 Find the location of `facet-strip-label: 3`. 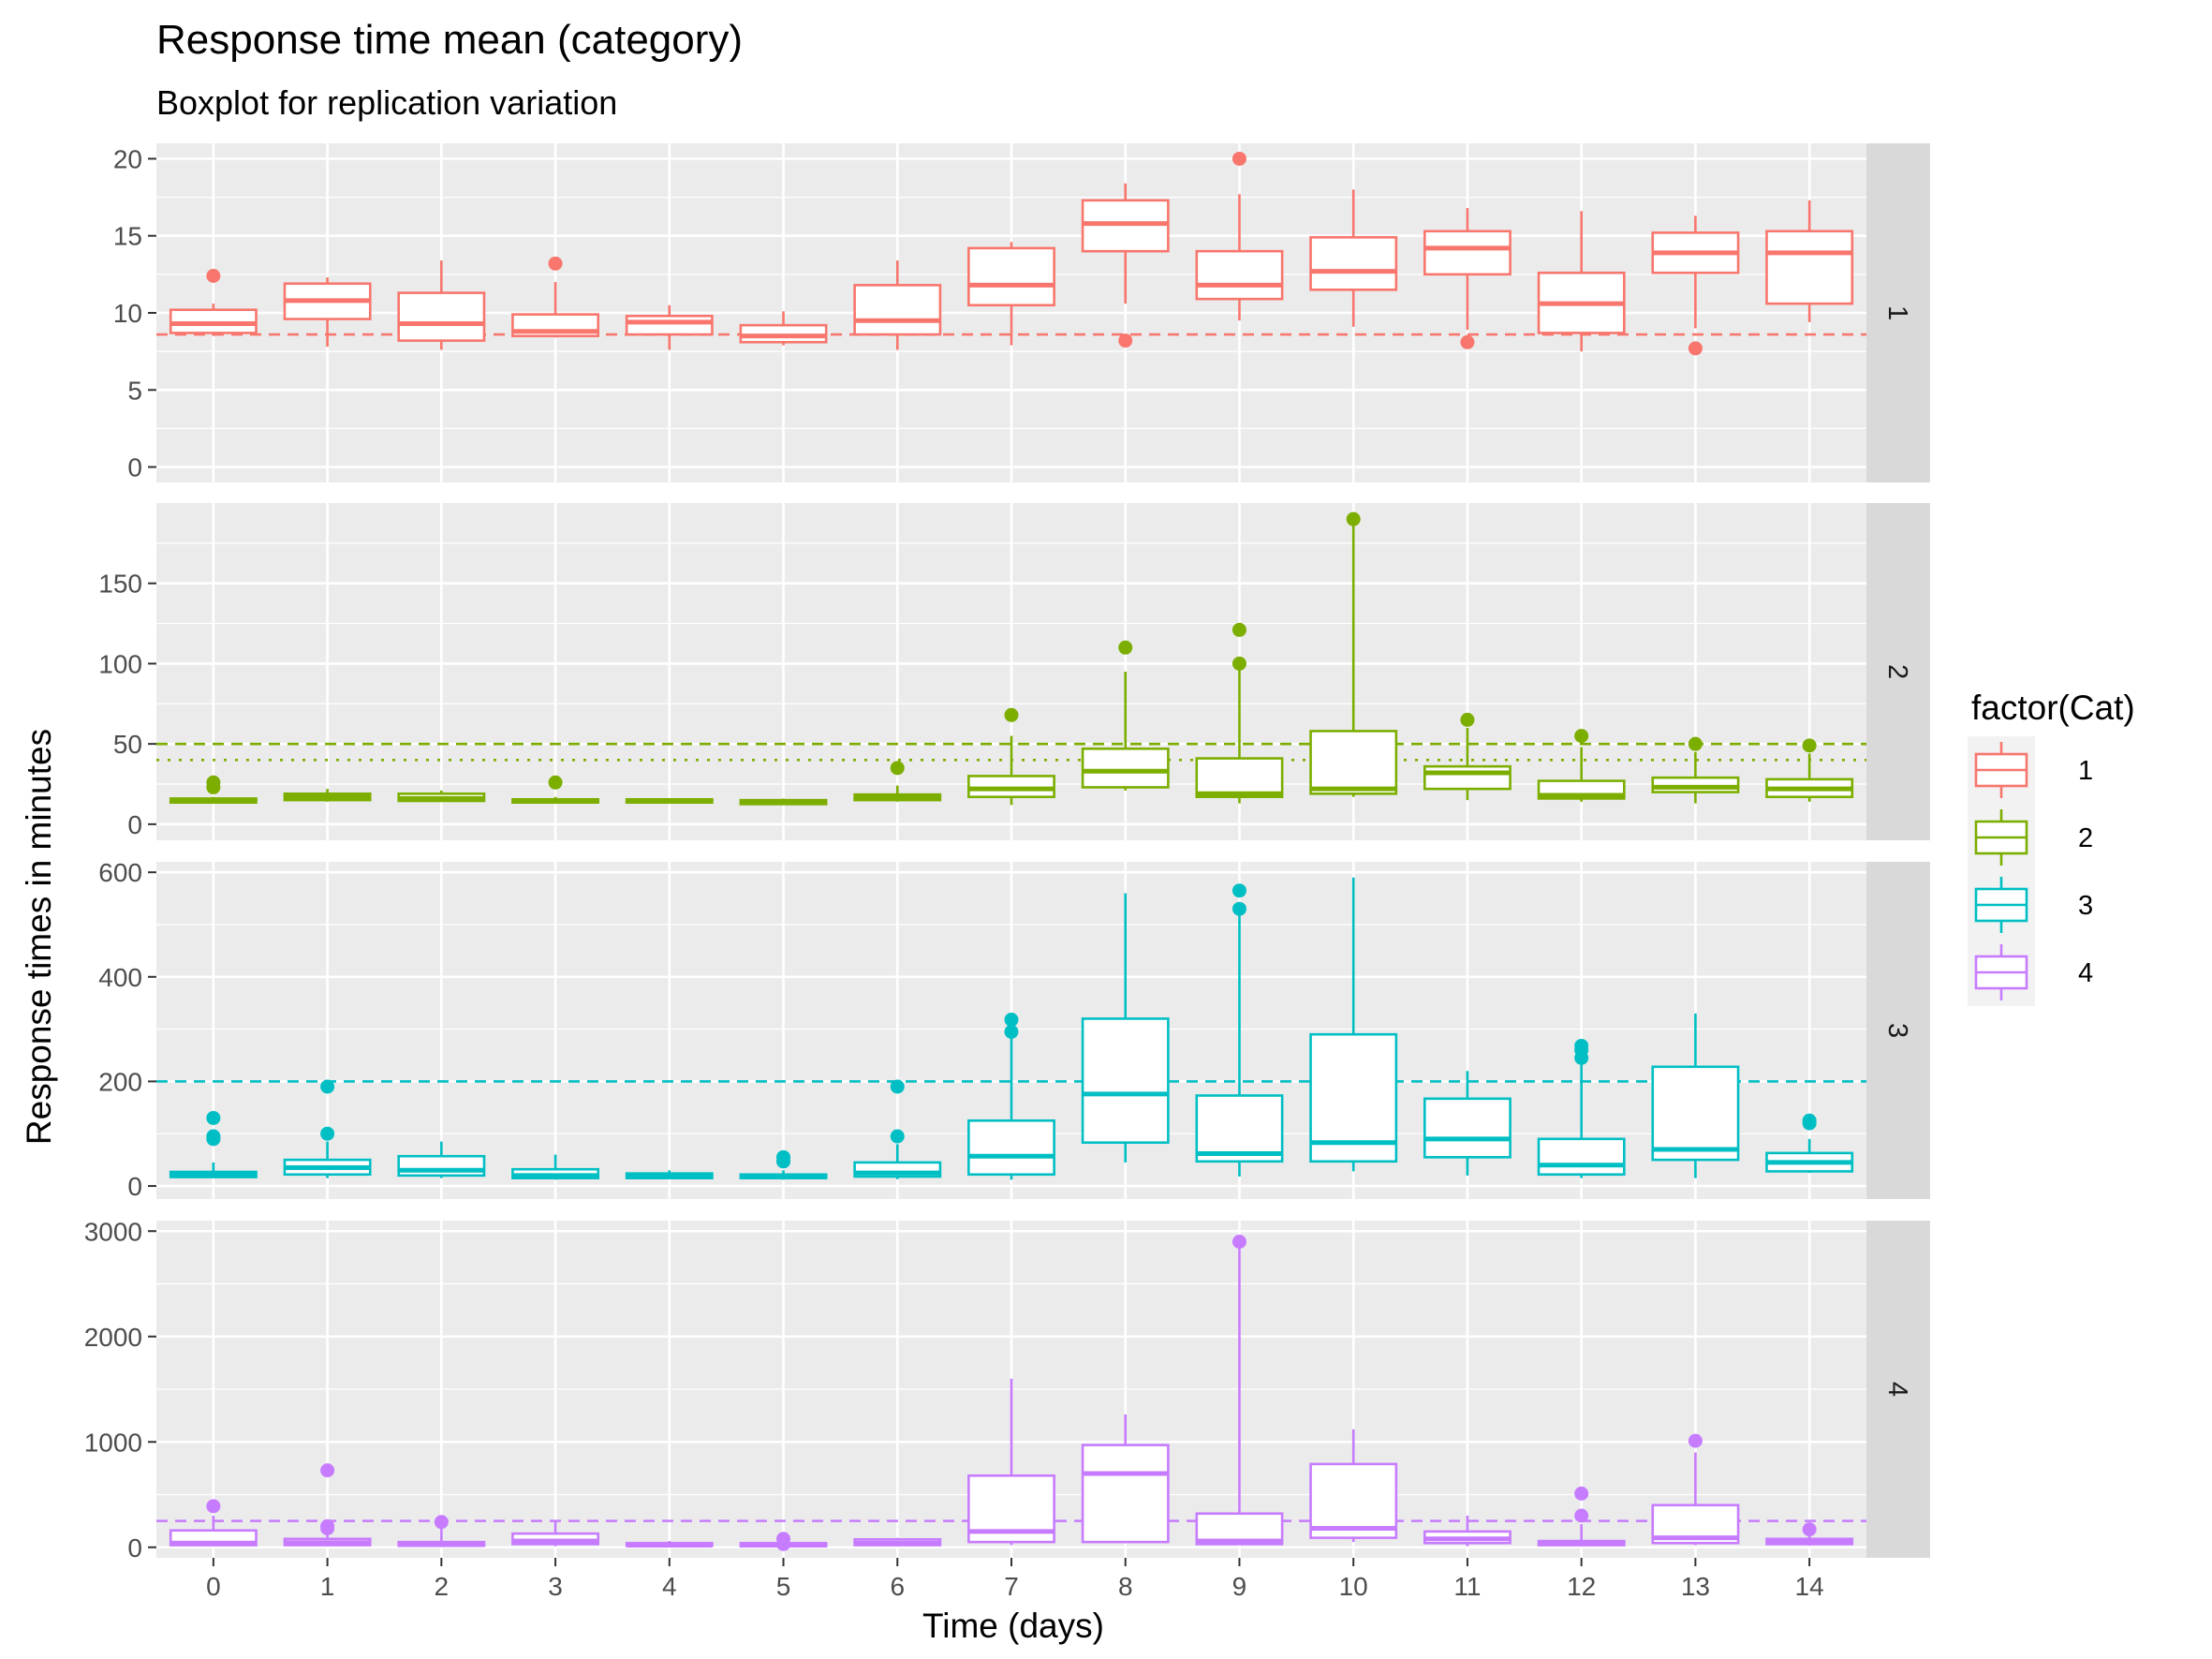

facet-strip-label: 3 is located at coordinates (1897, 1031).